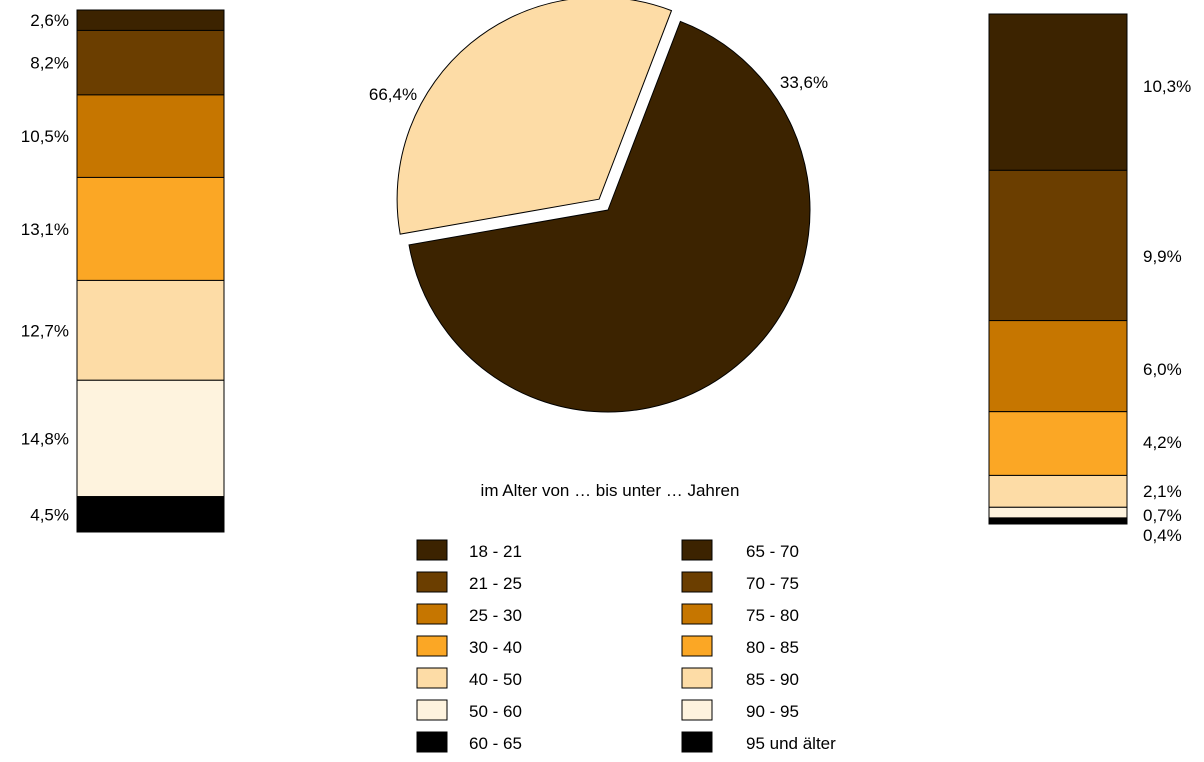  I want to click on bar-segment-label: 10,5%, so click(45, 136).